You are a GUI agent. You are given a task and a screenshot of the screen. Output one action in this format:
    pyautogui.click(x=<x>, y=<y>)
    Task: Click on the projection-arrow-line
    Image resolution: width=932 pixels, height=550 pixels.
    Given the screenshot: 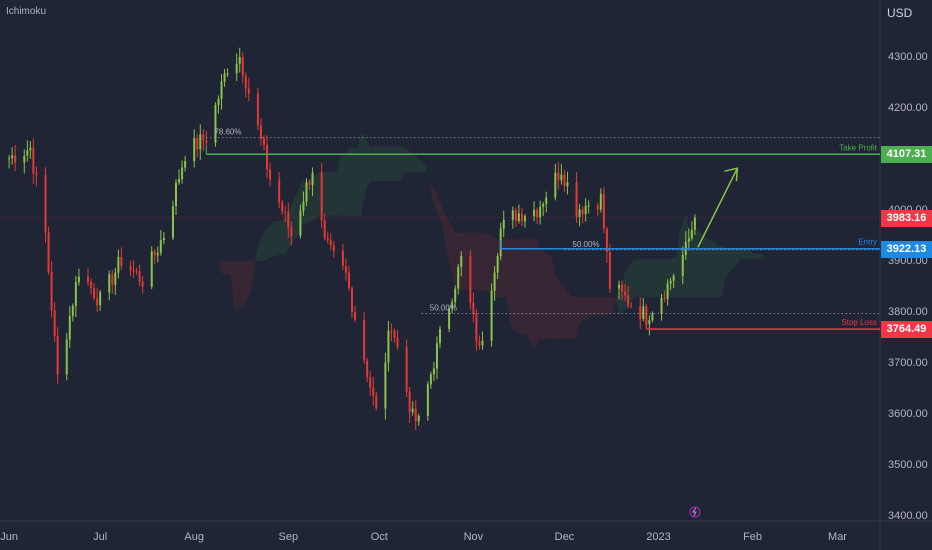 What is the action you would take?
    pyautogui.click(x=718, y=207)
    